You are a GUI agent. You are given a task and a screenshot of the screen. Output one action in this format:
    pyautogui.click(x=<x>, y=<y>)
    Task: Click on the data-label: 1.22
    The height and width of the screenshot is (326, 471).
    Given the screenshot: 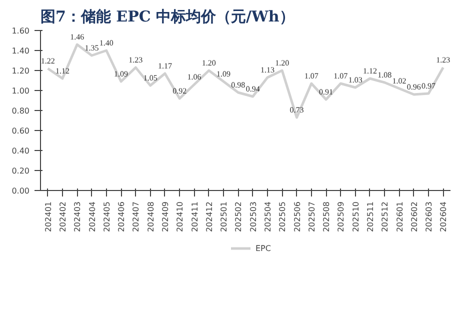 What is the action you would take?
    pyautogui.click(x=47, y=61)
    